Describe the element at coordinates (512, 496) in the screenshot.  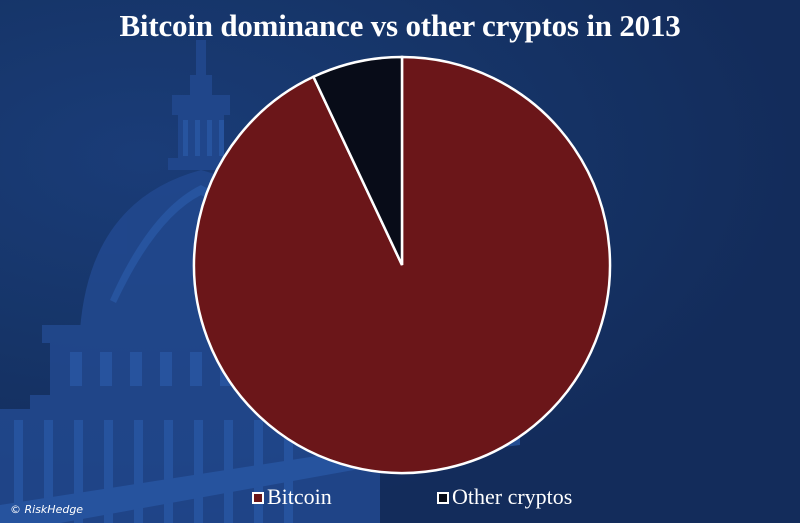
I see `legend-label-other-cryptos: Other cryptos` at that location.